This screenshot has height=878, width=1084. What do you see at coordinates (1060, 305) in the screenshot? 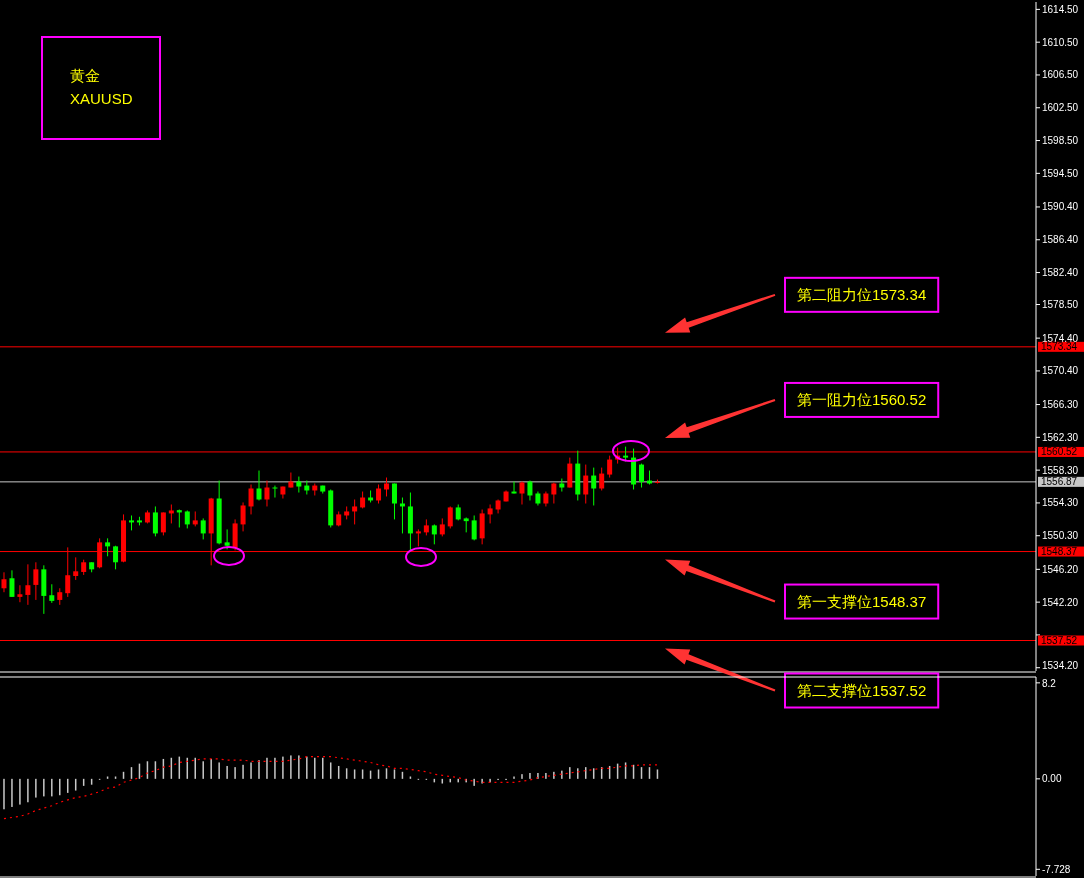
I see `y-tick-label: 1578.50` at bounding box center [1060, 305].